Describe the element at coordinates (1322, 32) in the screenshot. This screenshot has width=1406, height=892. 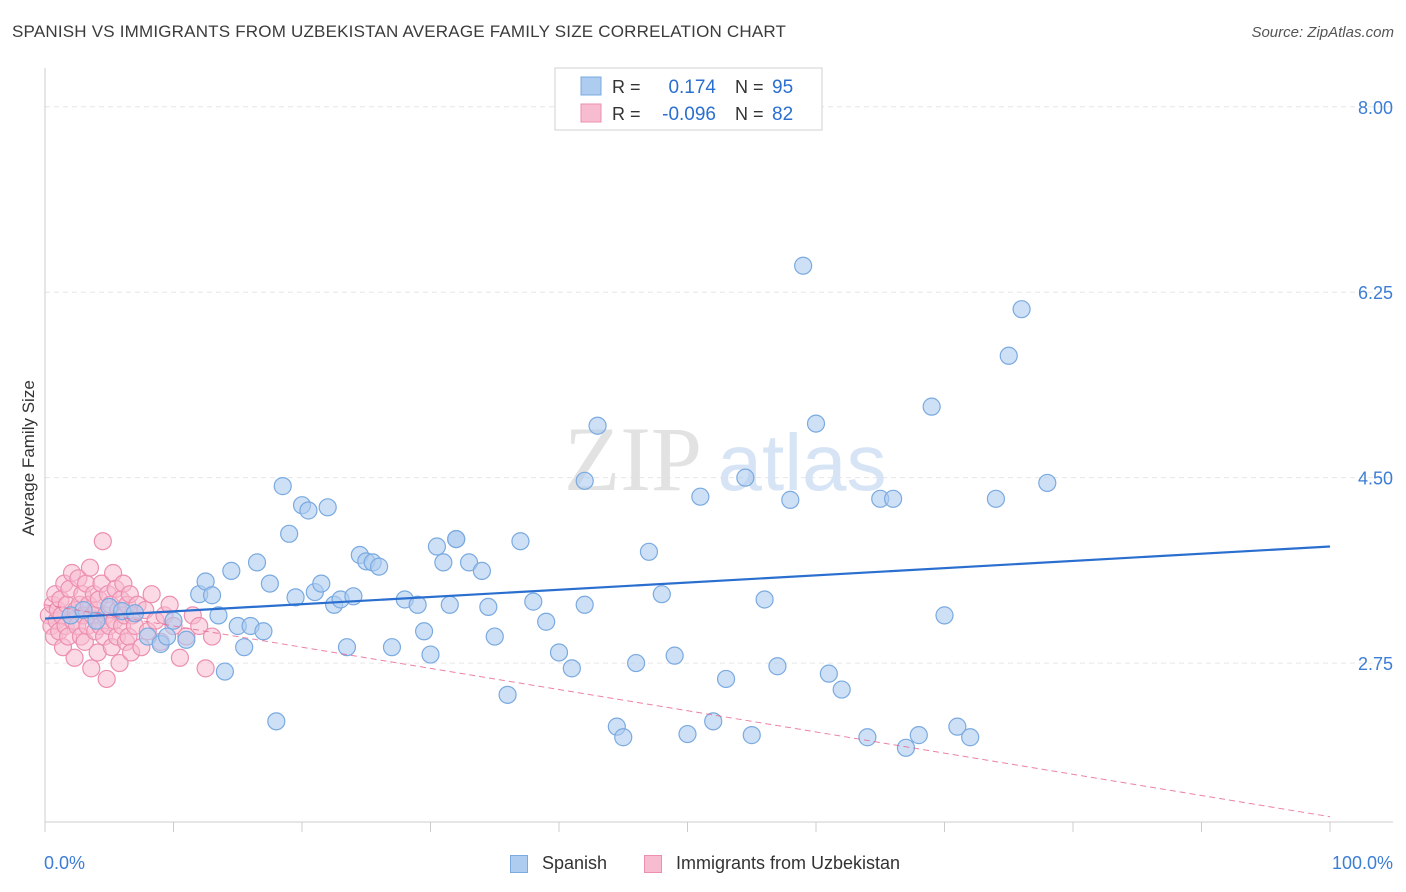
I see `source-label: Source: ZipAtlas.com` at that location.